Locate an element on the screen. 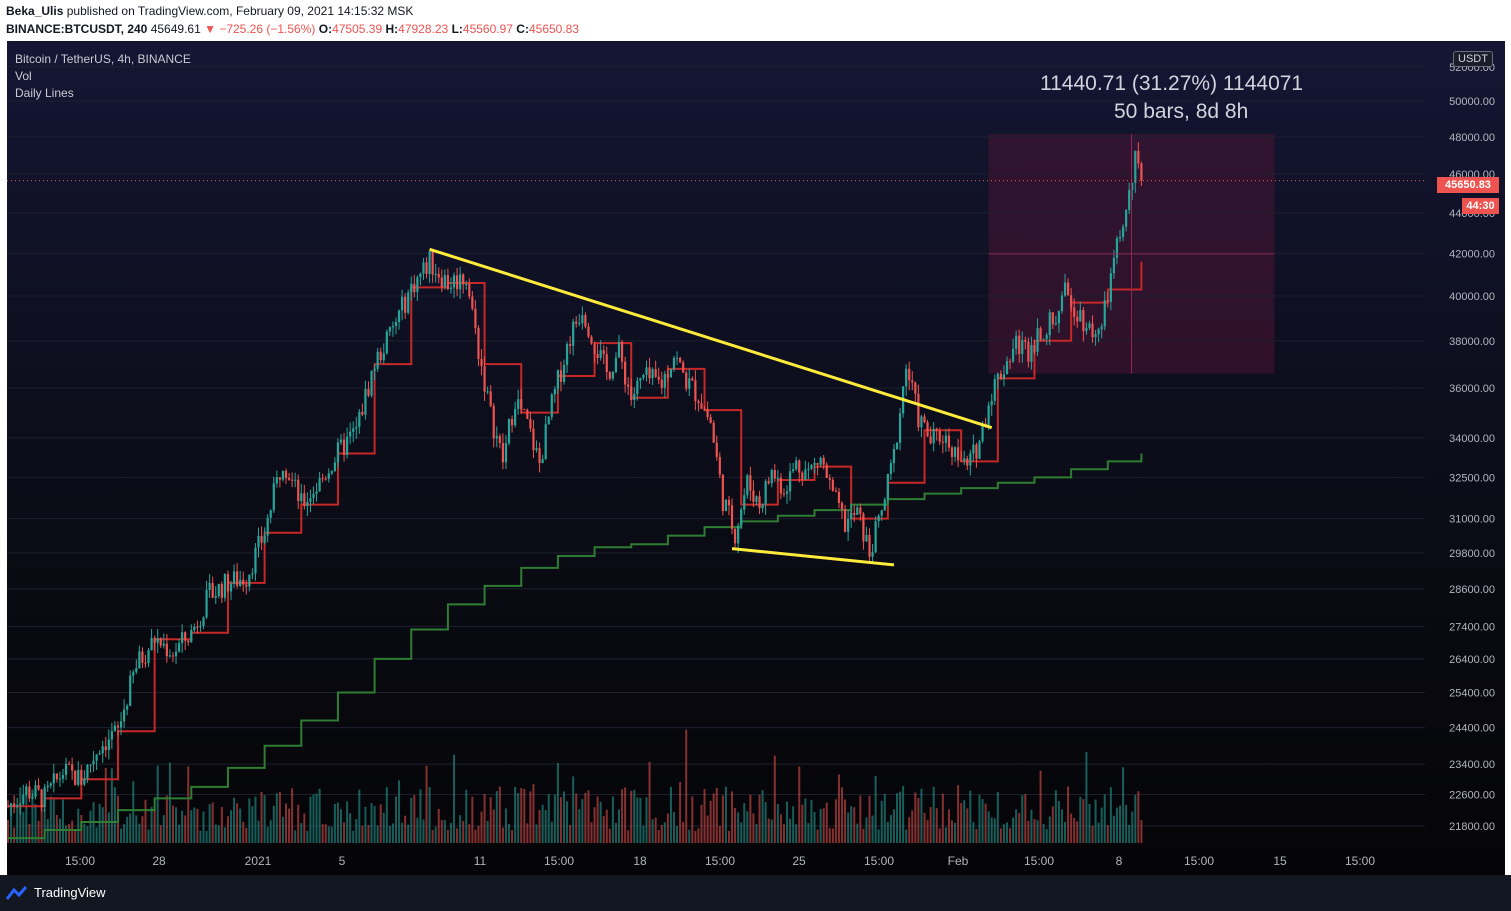 The height and width of the screenshot is (911, 1511). tradingview-logo-icon is located at coordinates (17, 893).